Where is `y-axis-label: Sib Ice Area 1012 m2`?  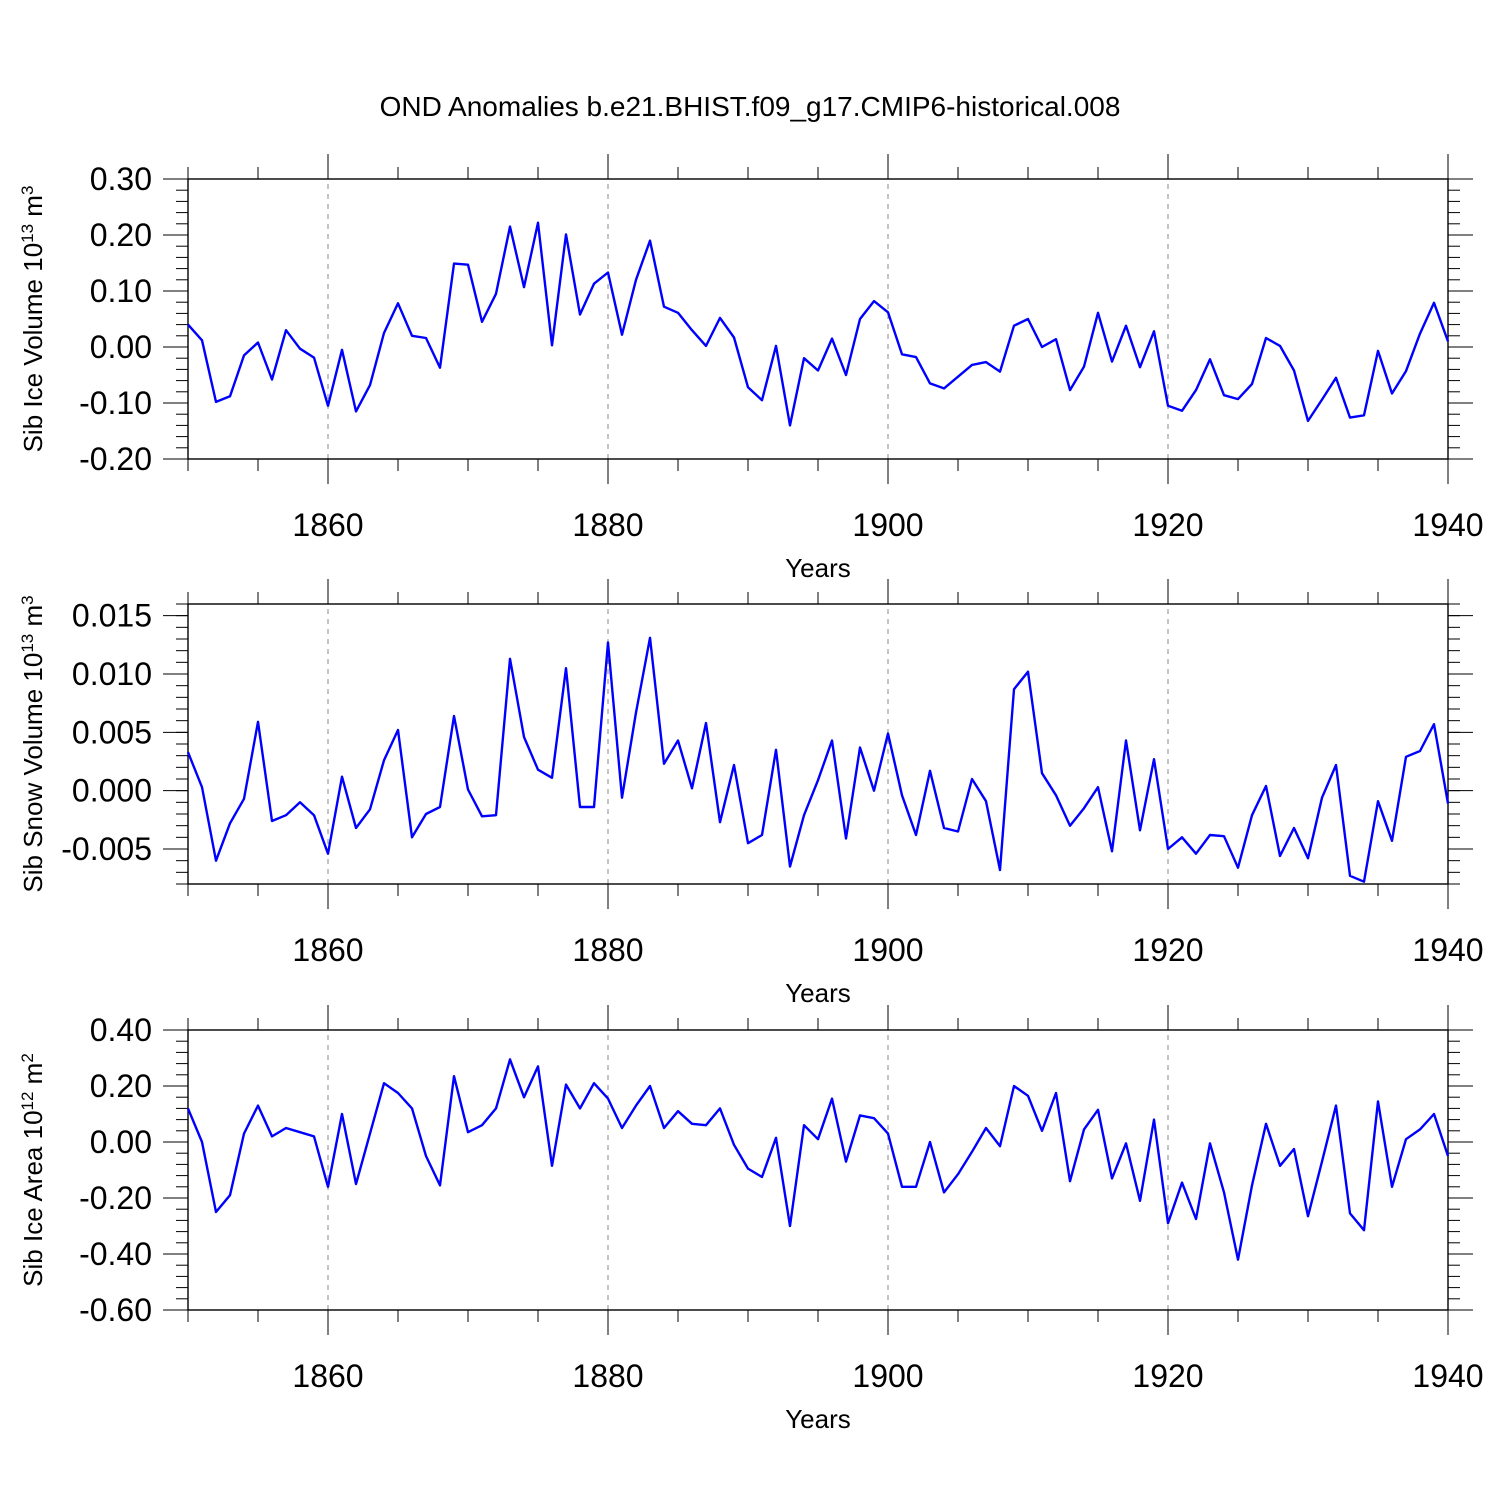
y-axis-label: Sib Ice Area 1012 m2 is located at coordinates (33, 1170).